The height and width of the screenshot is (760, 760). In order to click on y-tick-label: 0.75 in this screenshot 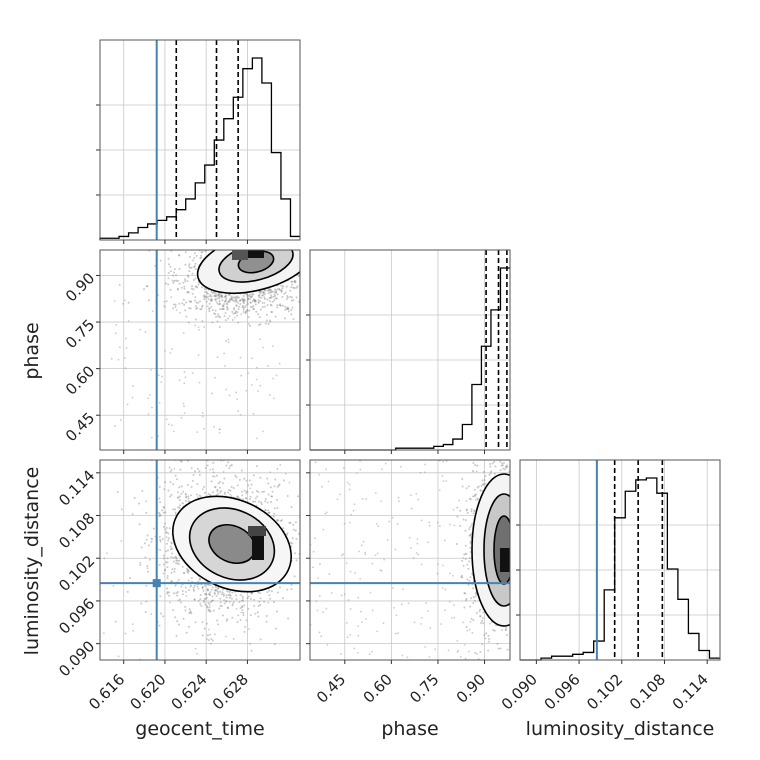, I will do `click(80, 334)`.